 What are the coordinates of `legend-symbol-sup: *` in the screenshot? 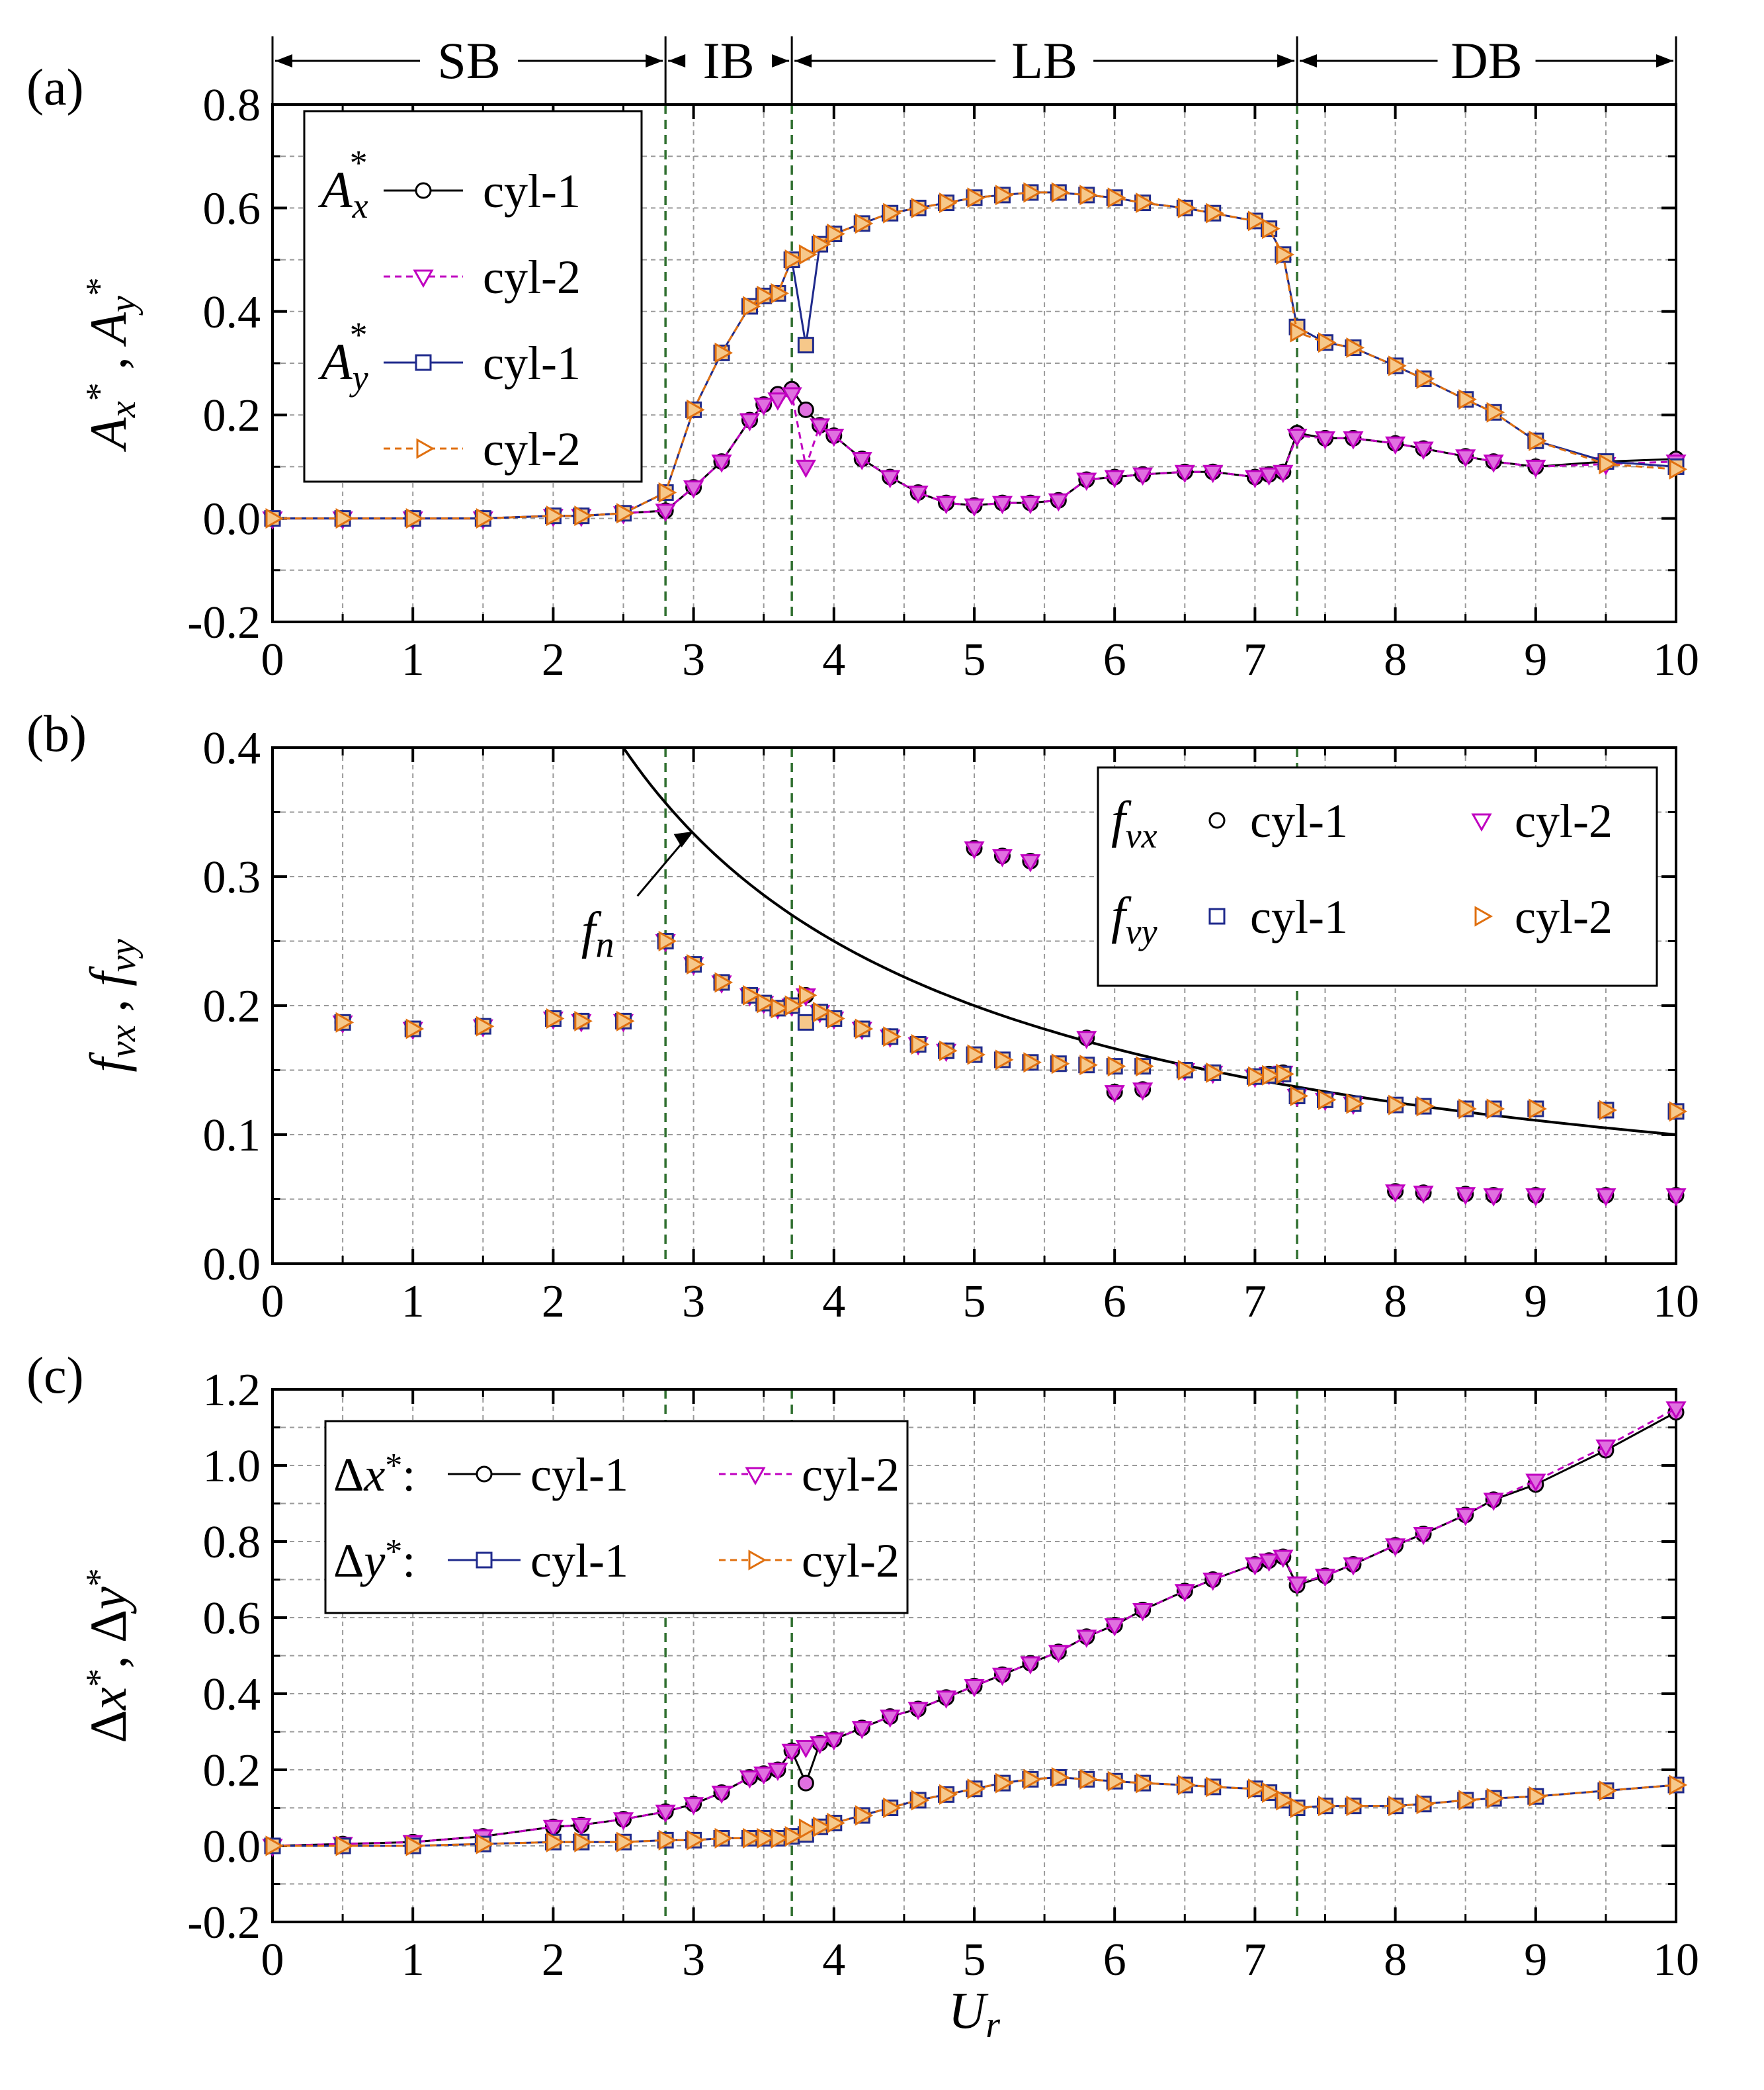 It's located at (393, 1466).